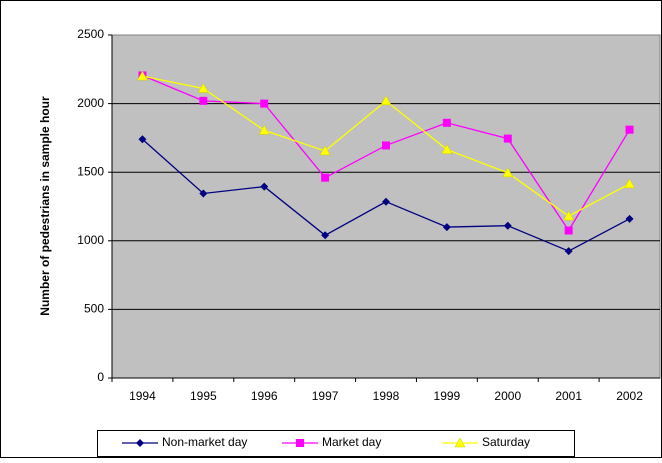  I want to click on x-tick-label: 1998, so click(386, 396).